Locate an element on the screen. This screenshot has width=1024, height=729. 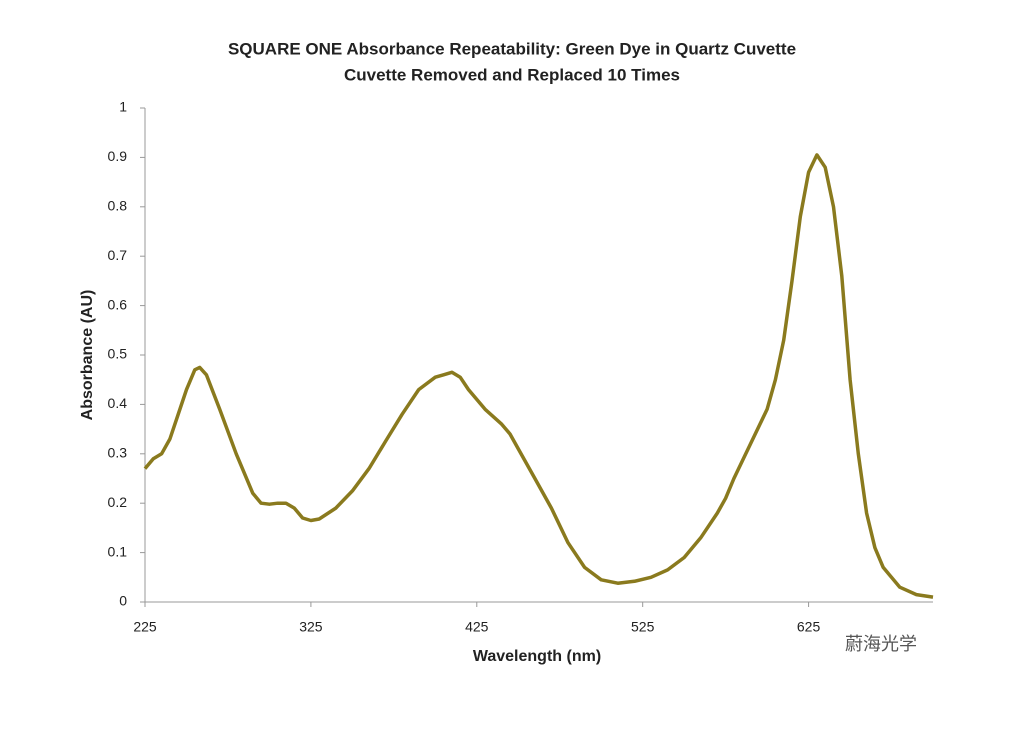
y-tick-label: 0.1 is located at coordinates (118, 551).